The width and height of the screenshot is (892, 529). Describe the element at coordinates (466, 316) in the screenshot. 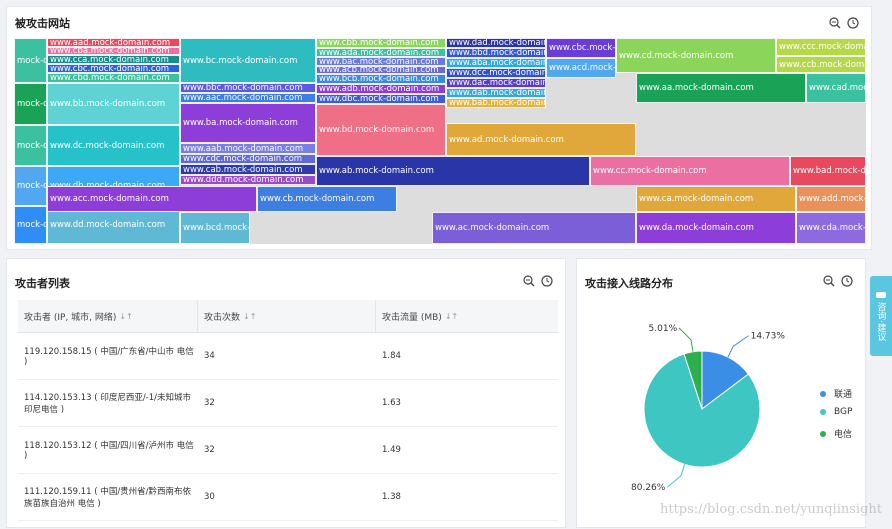

I see `column-traffic: 攻击流量 (MB) ↓↑` at that location.